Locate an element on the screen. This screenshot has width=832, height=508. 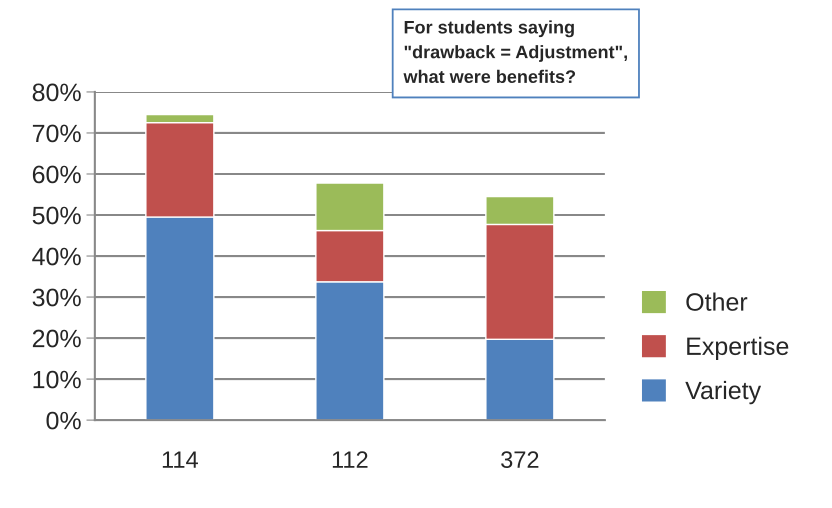
y-tick-label: 0% is located at coordinates (63, 421).